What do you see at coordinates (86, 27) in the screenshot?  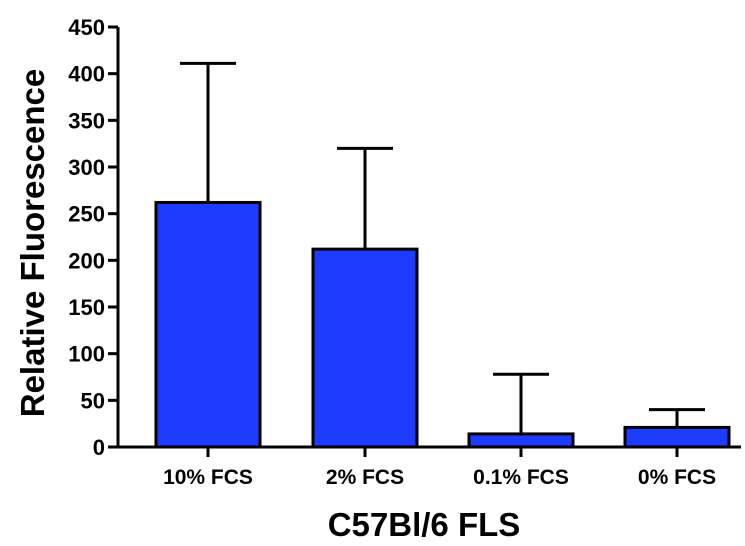 I see `y-tick-label: 450` at bounding box center [86, 27].